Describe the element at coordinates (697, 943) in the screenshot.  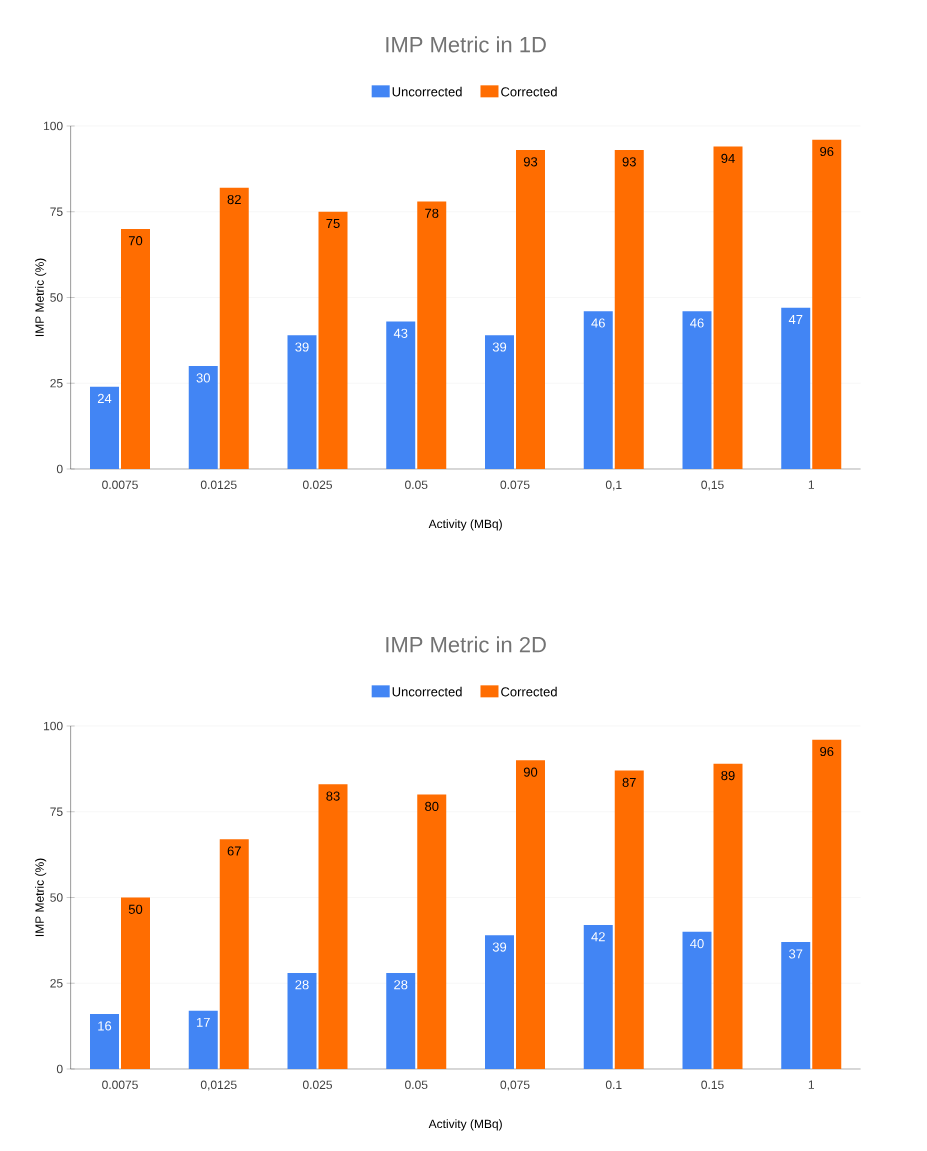
I see `data-label: 40` at that location.